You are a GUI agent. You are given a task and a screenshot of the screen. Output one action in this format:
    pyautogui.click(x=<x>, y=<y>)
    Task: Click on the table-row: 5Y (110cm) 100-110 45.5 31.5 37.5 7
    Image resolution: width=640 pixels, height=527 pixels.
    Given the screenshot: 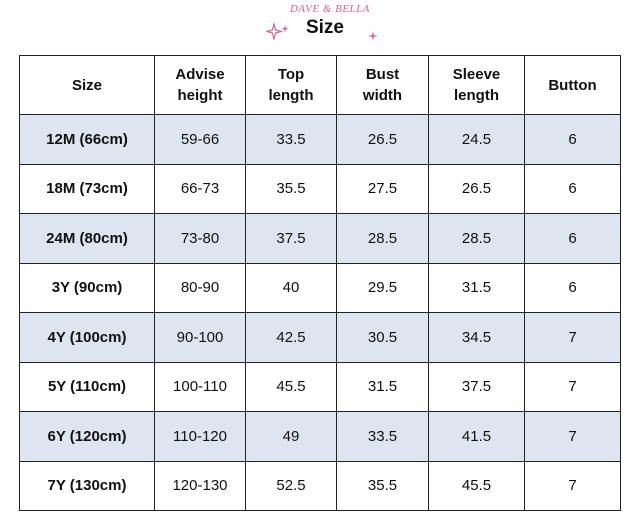 What is the action you would take?
    pyautogui.click(x=320, y=386)
    